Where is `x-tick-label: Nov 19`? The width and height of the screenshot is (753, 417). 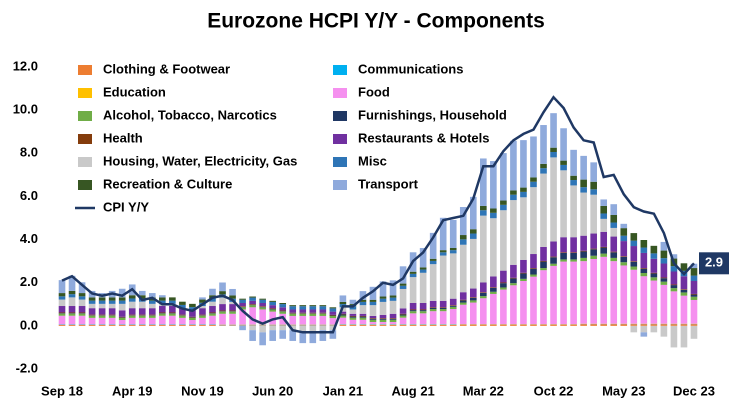
x-tick-label: Nov 19 is located at coordinates (202, 390).